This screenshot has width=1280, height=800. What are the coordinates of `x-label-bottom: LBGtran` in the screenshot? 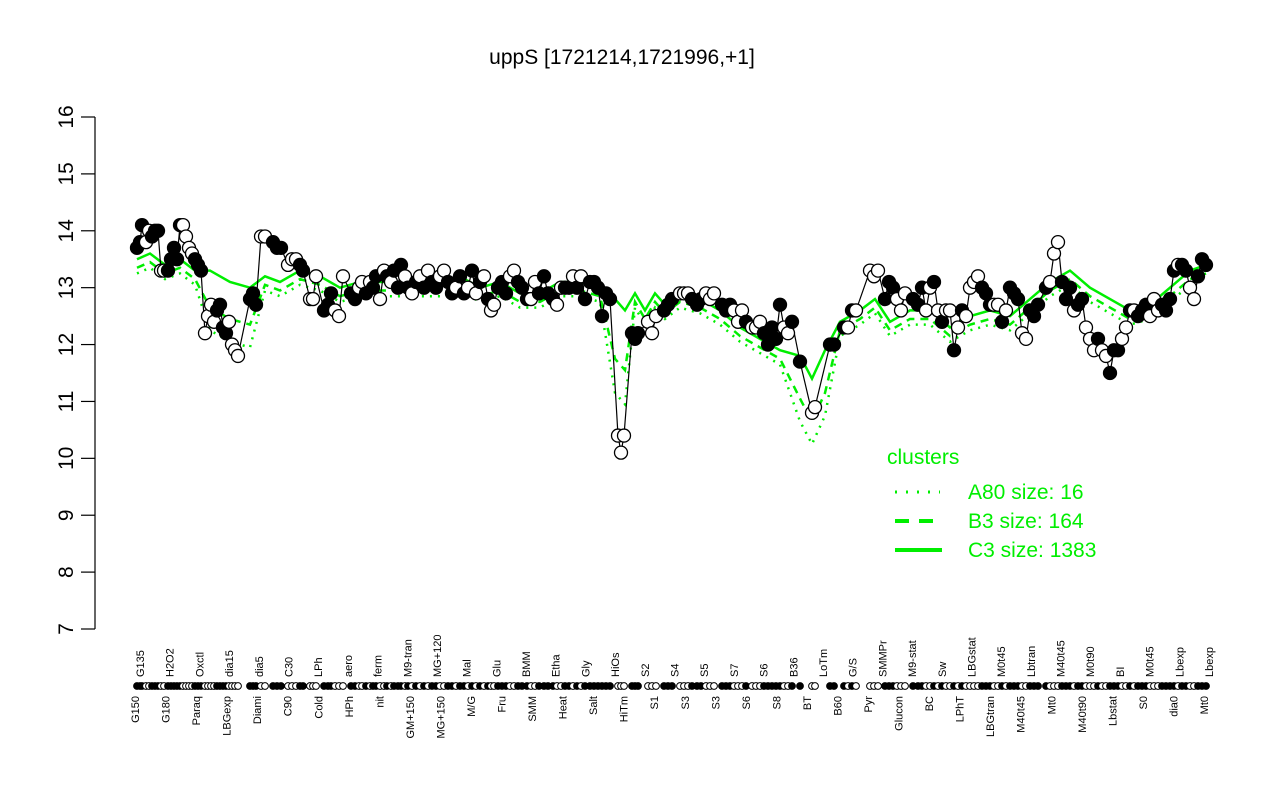 It's located at (991, 716).